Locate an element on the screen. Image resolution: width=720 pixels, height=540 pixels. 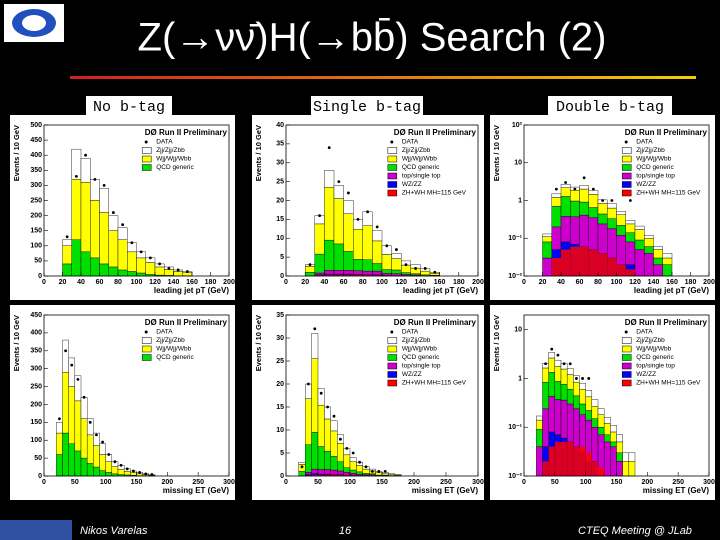
x-tick-label: 20 is located at coordinates (305, 282).